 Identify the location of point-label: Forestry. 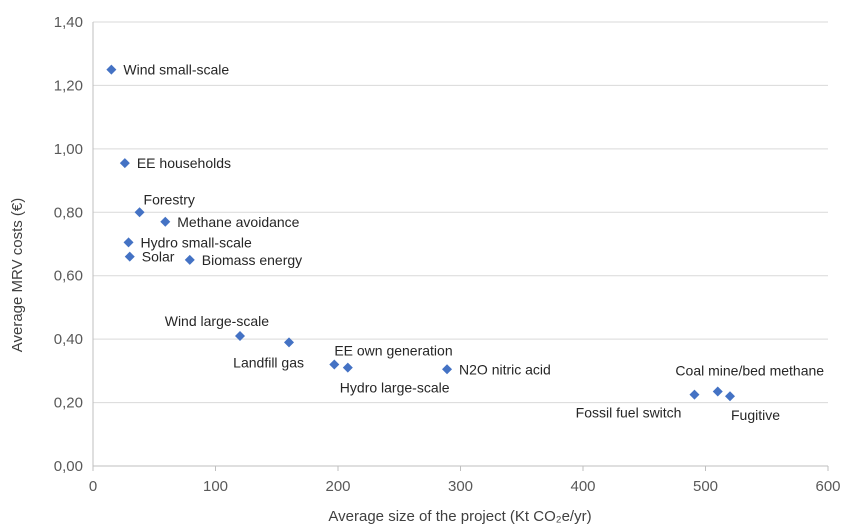
(169, 199).